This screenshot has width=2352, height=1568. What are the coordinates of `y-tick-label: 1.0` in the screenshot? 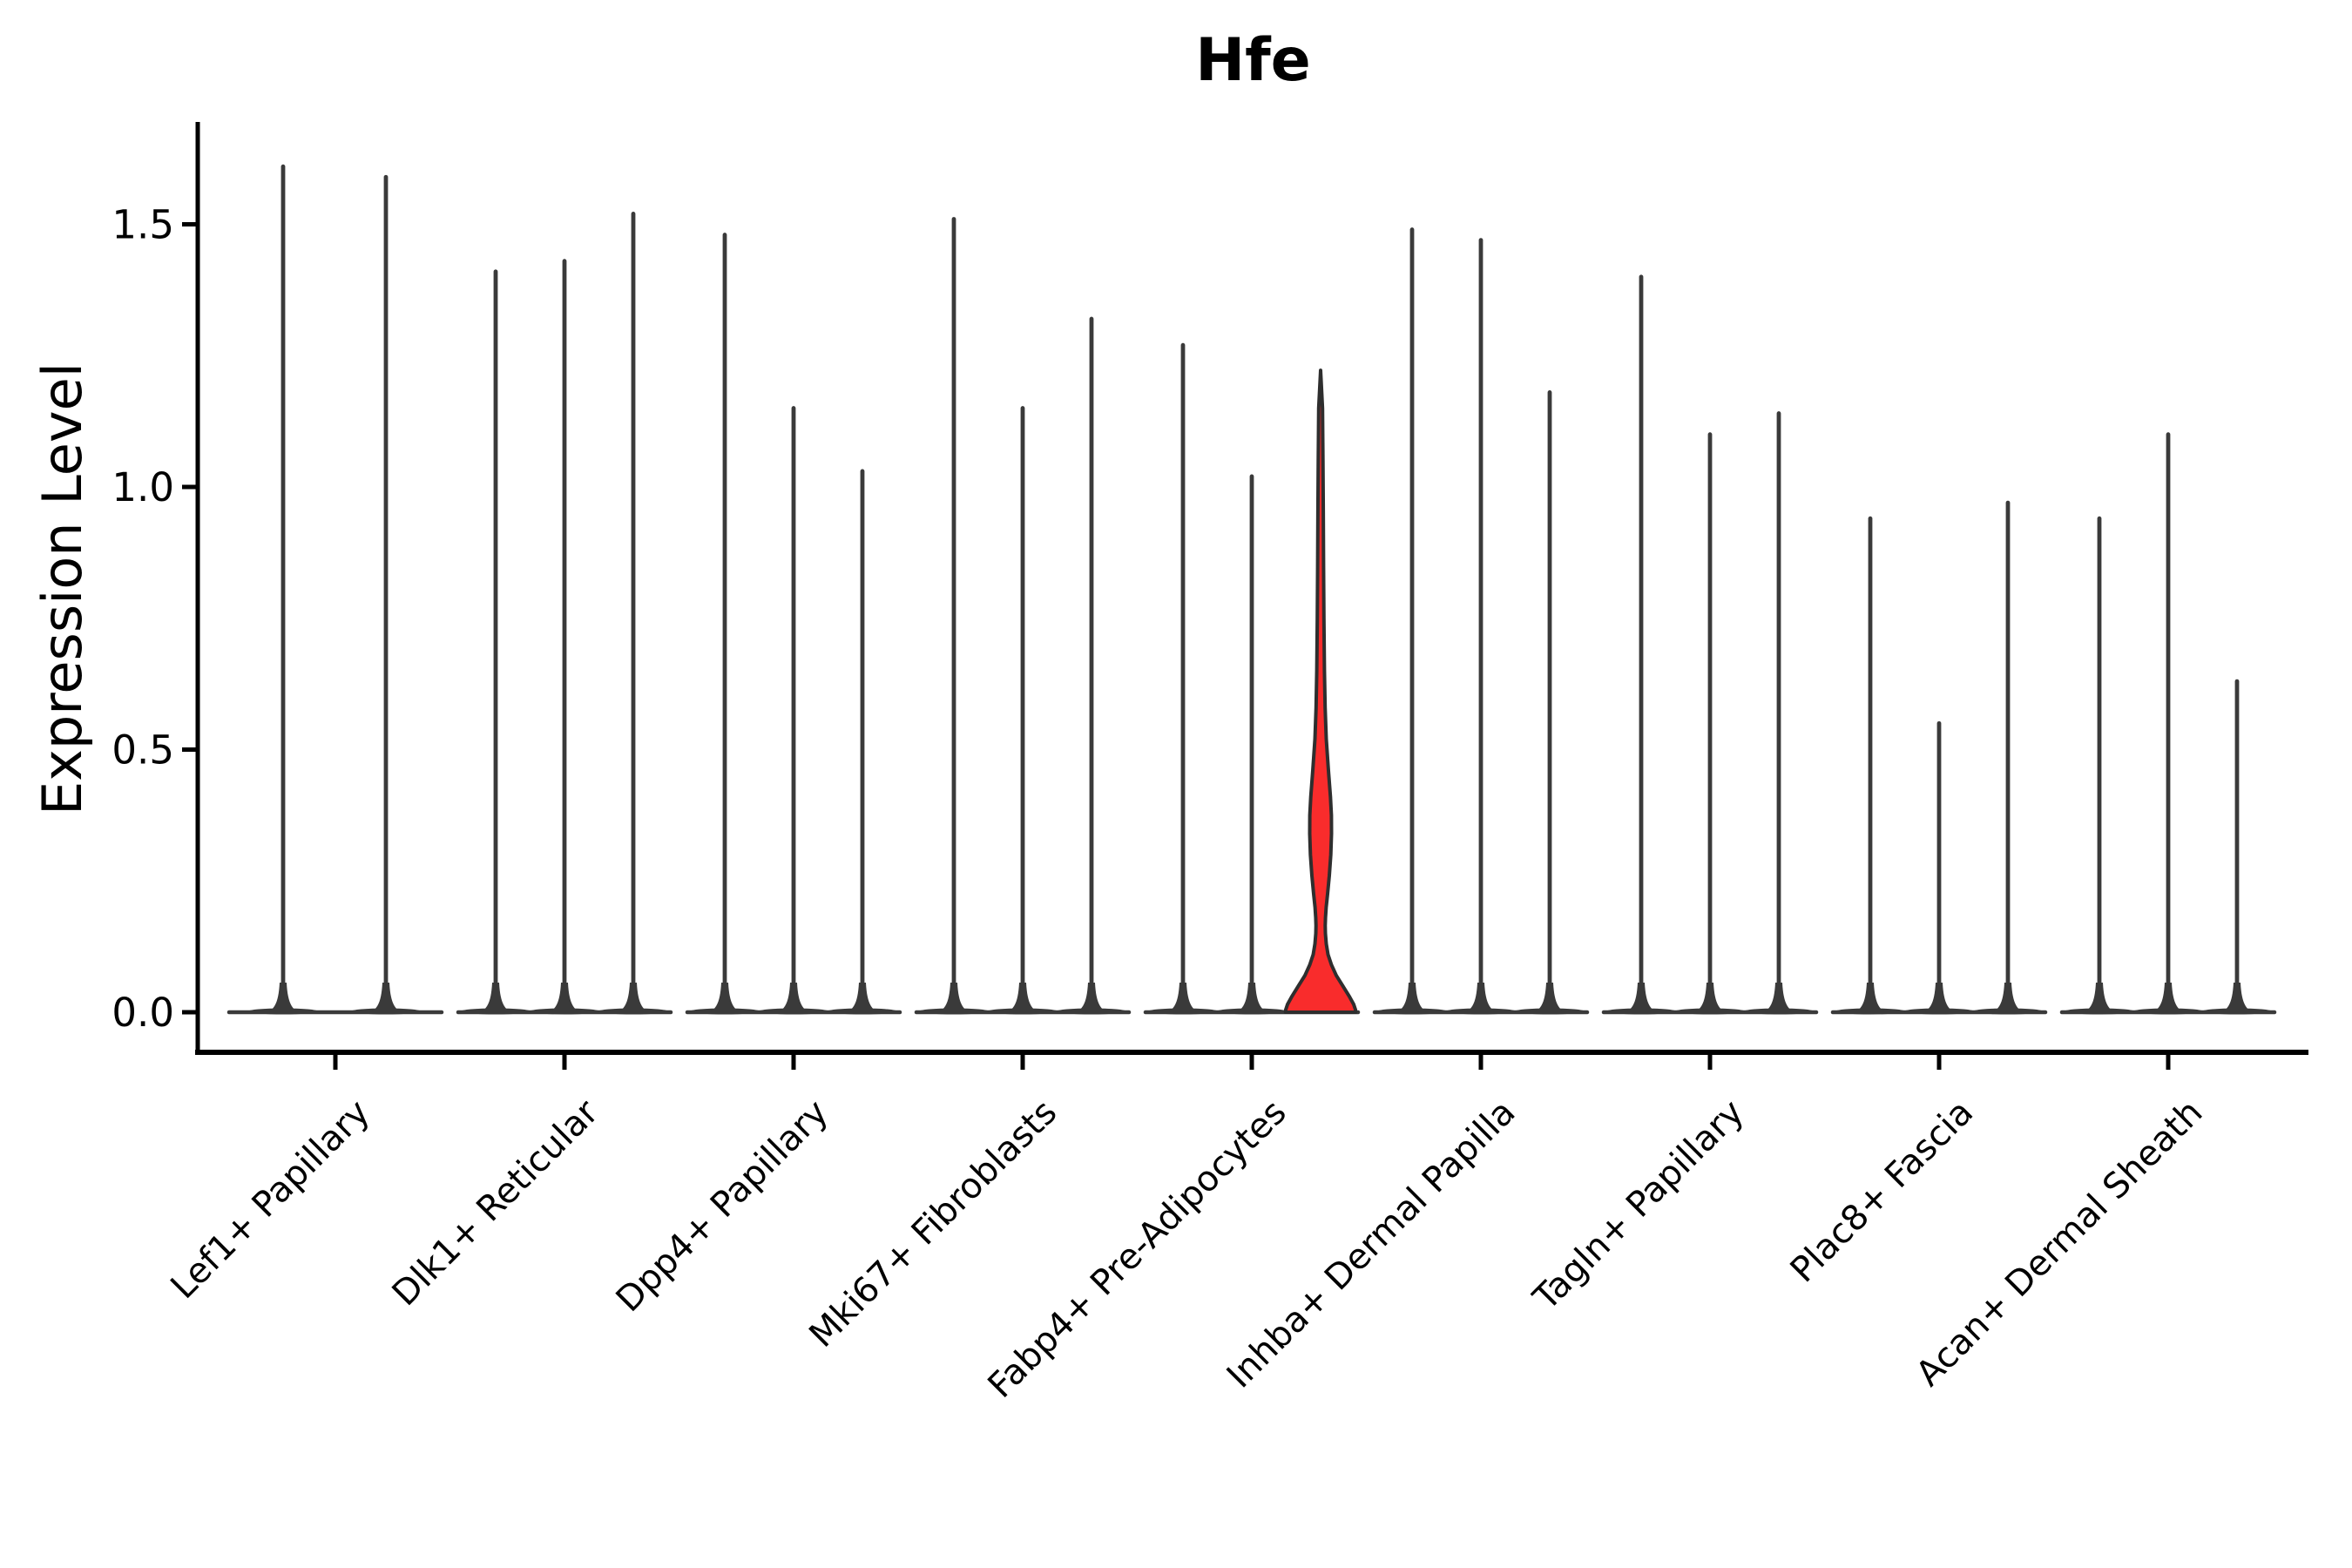 It's located at (143, 487).